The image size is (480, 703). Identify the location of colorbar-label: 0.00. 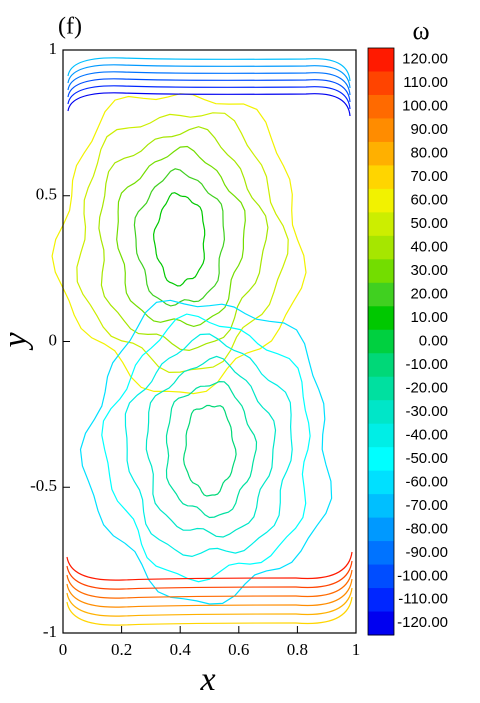
(433, 340).